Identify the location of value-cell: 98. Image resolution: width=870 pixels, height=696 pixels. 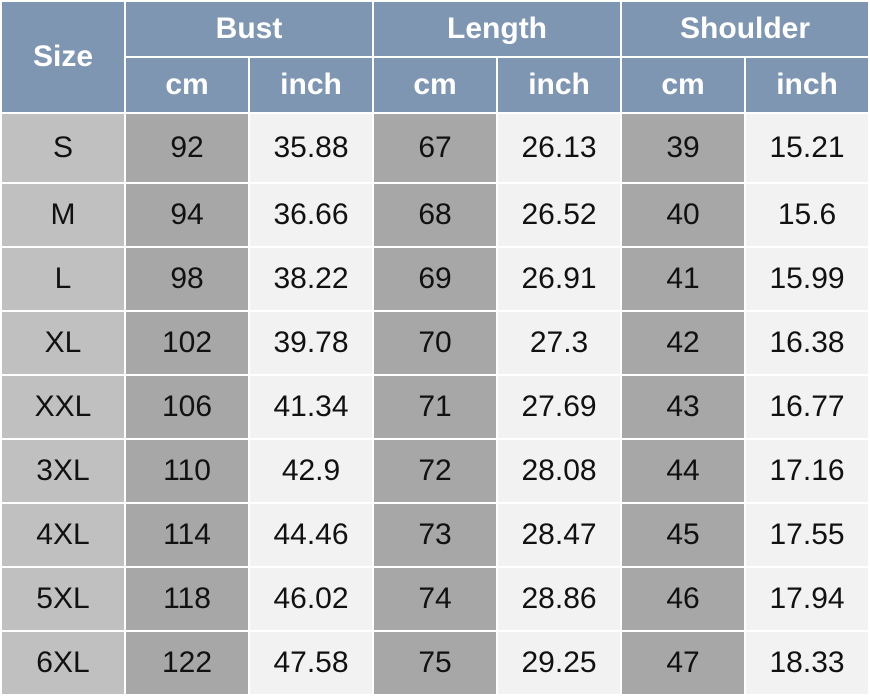
(187, 279).